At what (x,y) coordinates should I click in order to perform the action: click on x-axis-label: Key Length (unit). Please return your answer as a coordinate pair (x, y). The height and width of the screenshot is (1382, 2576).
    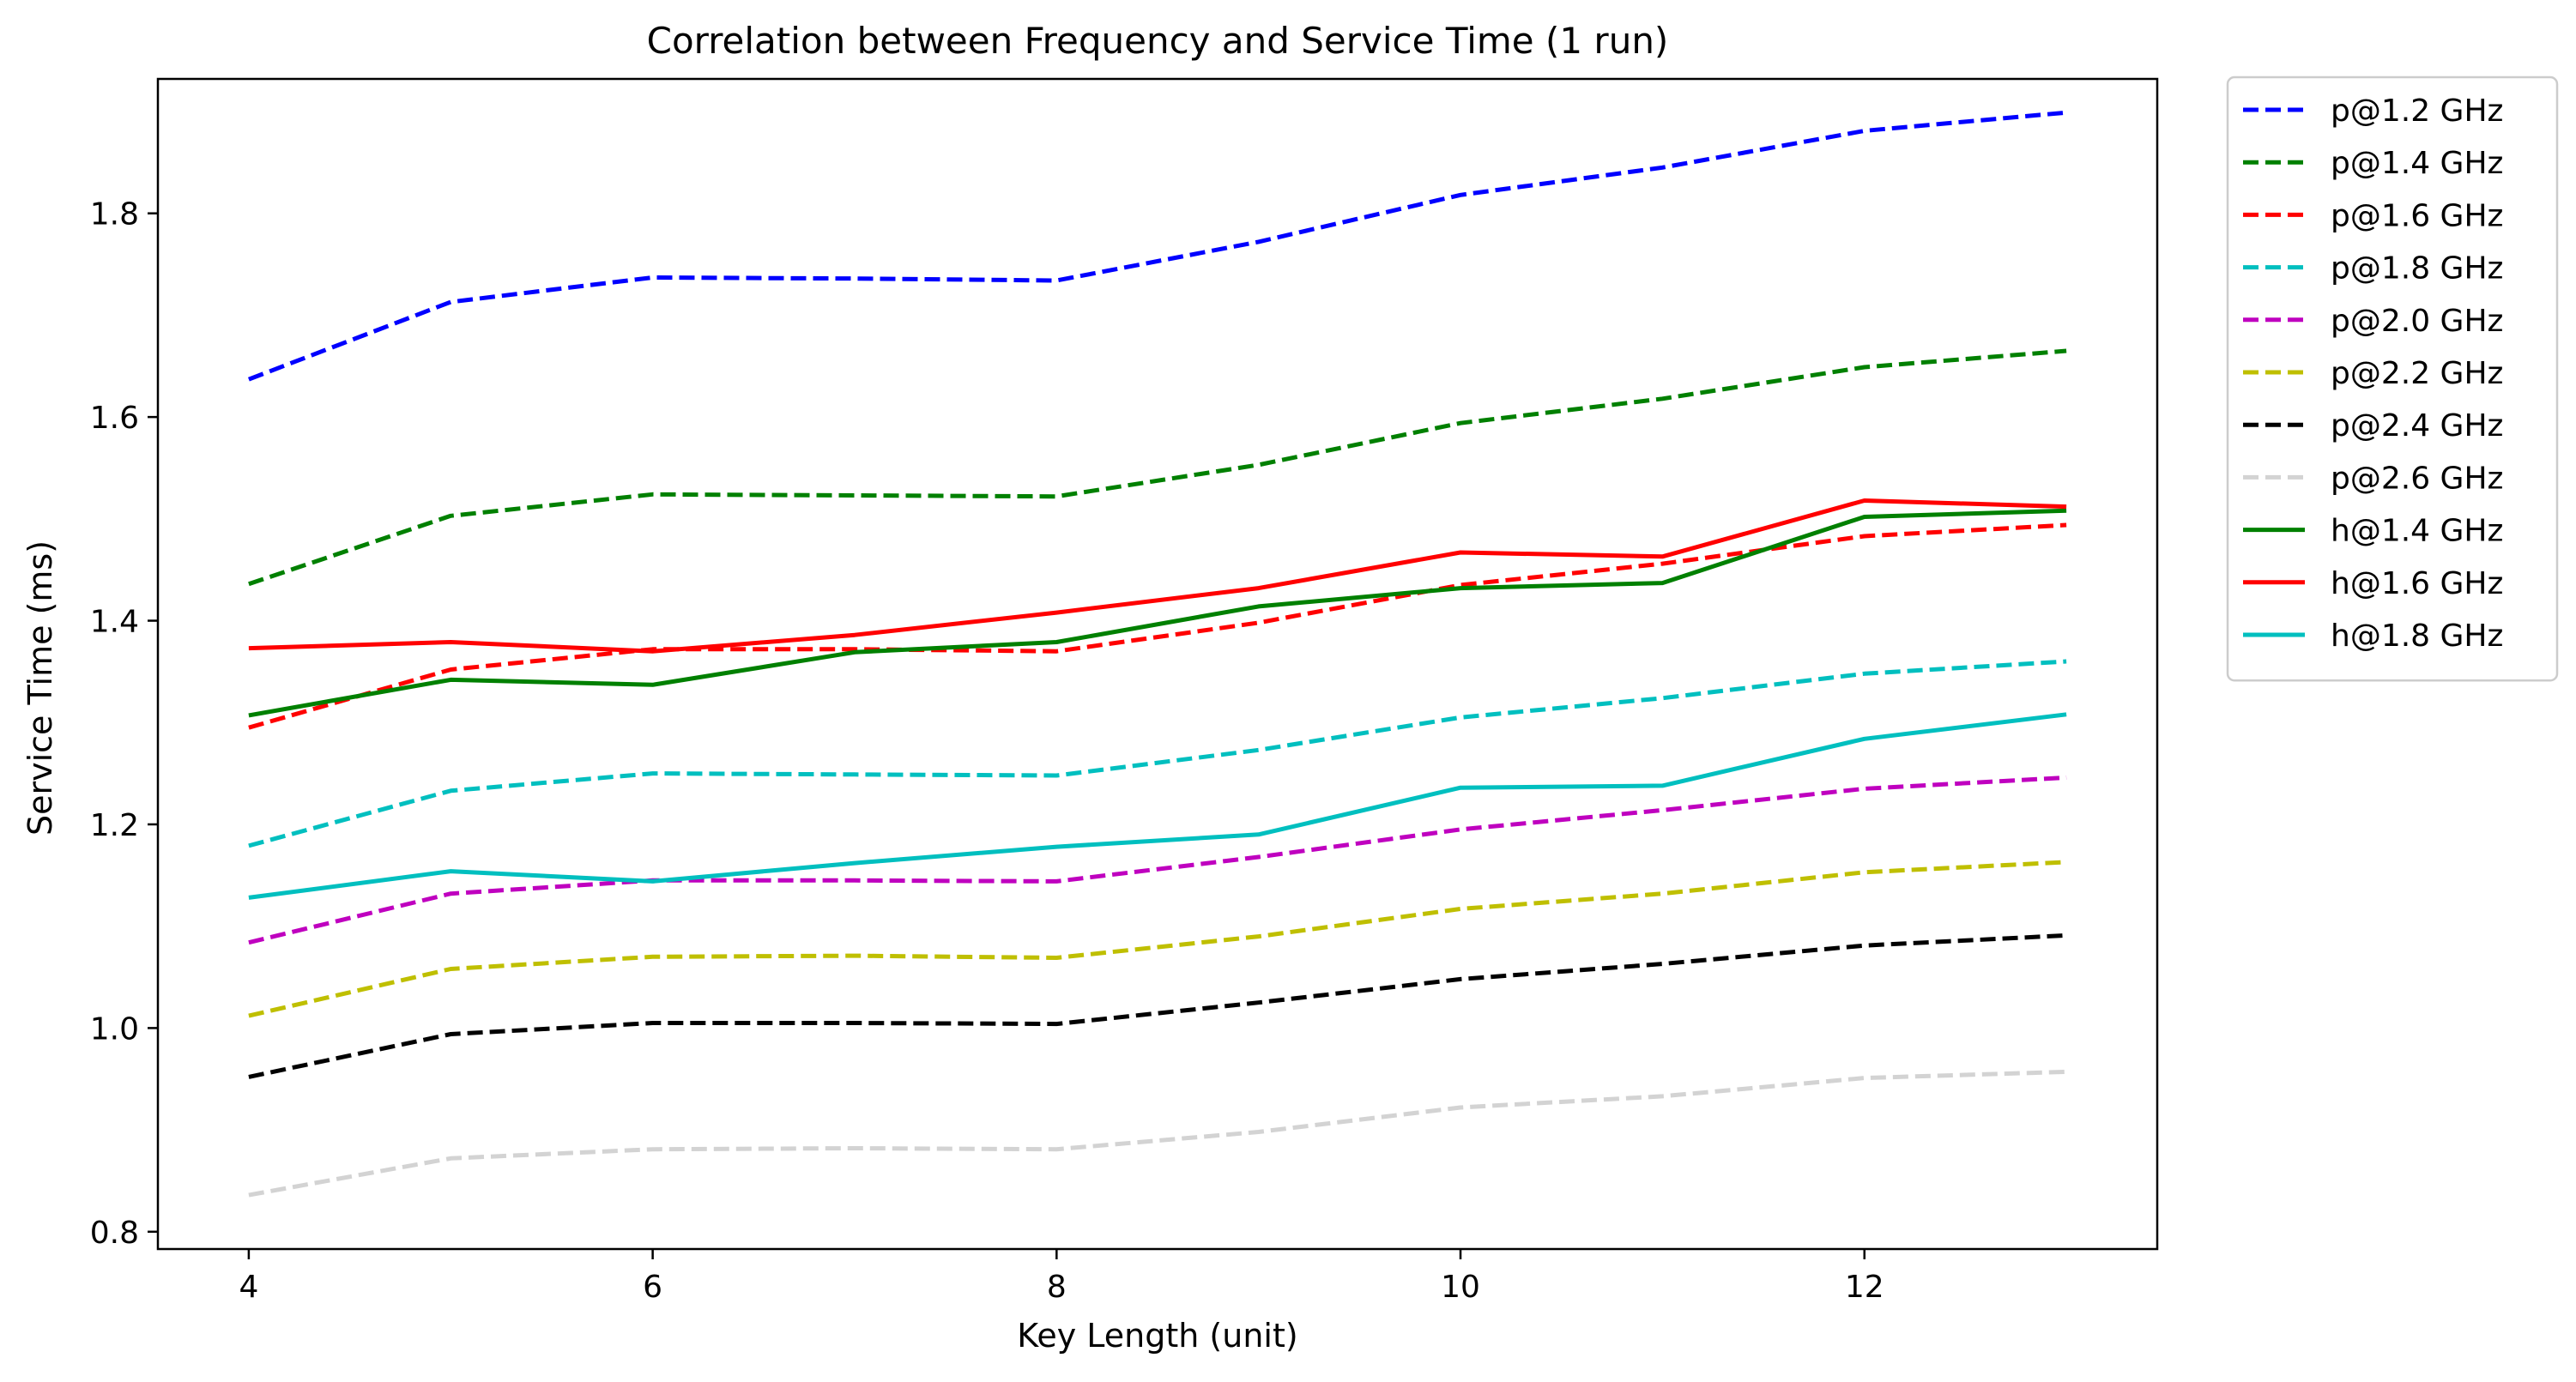
    Looking at the image, I should click on (1157, 1336).